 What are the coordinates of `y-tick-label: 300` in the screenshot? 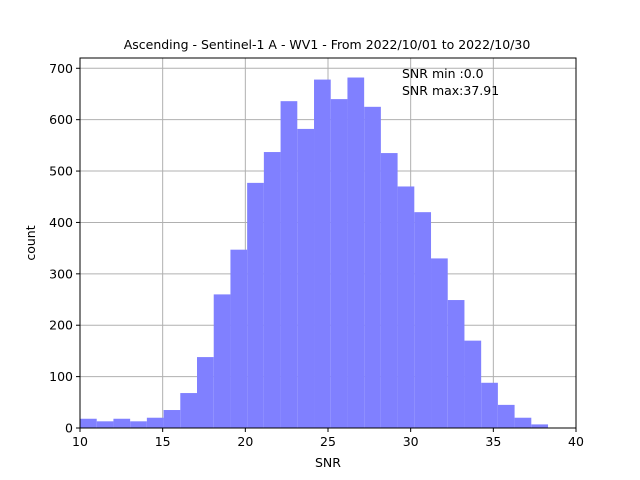 It's located at (61, 273).